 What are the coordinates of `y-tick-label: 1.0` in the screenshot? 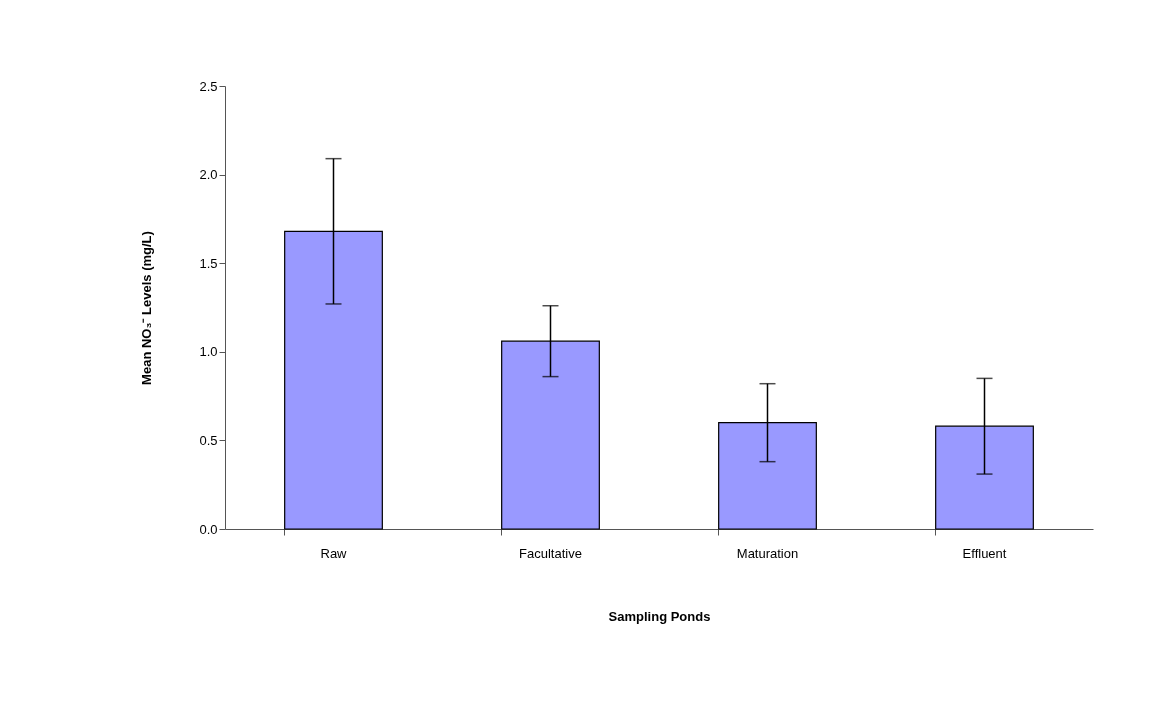 It's located at (208, 352).